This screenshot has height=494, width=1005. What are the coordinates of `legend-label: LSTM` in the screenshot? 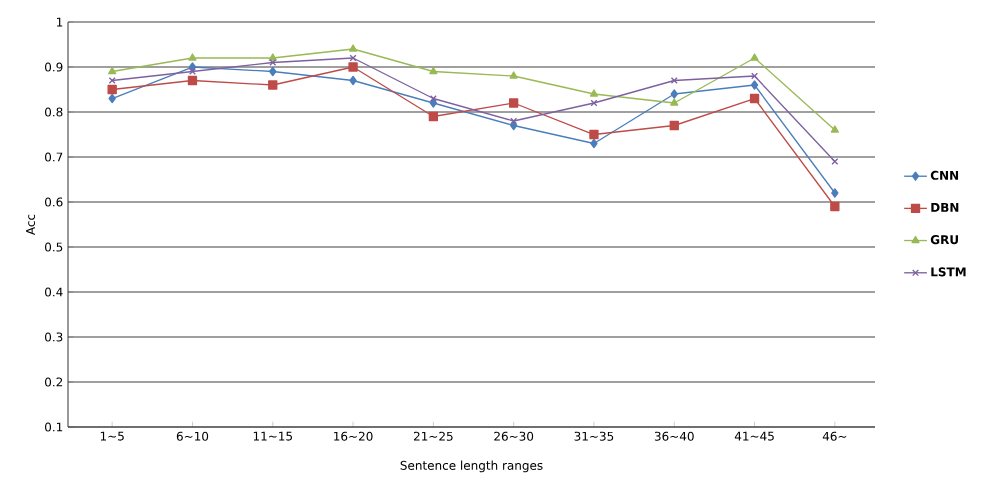 It's located at (948, 272).